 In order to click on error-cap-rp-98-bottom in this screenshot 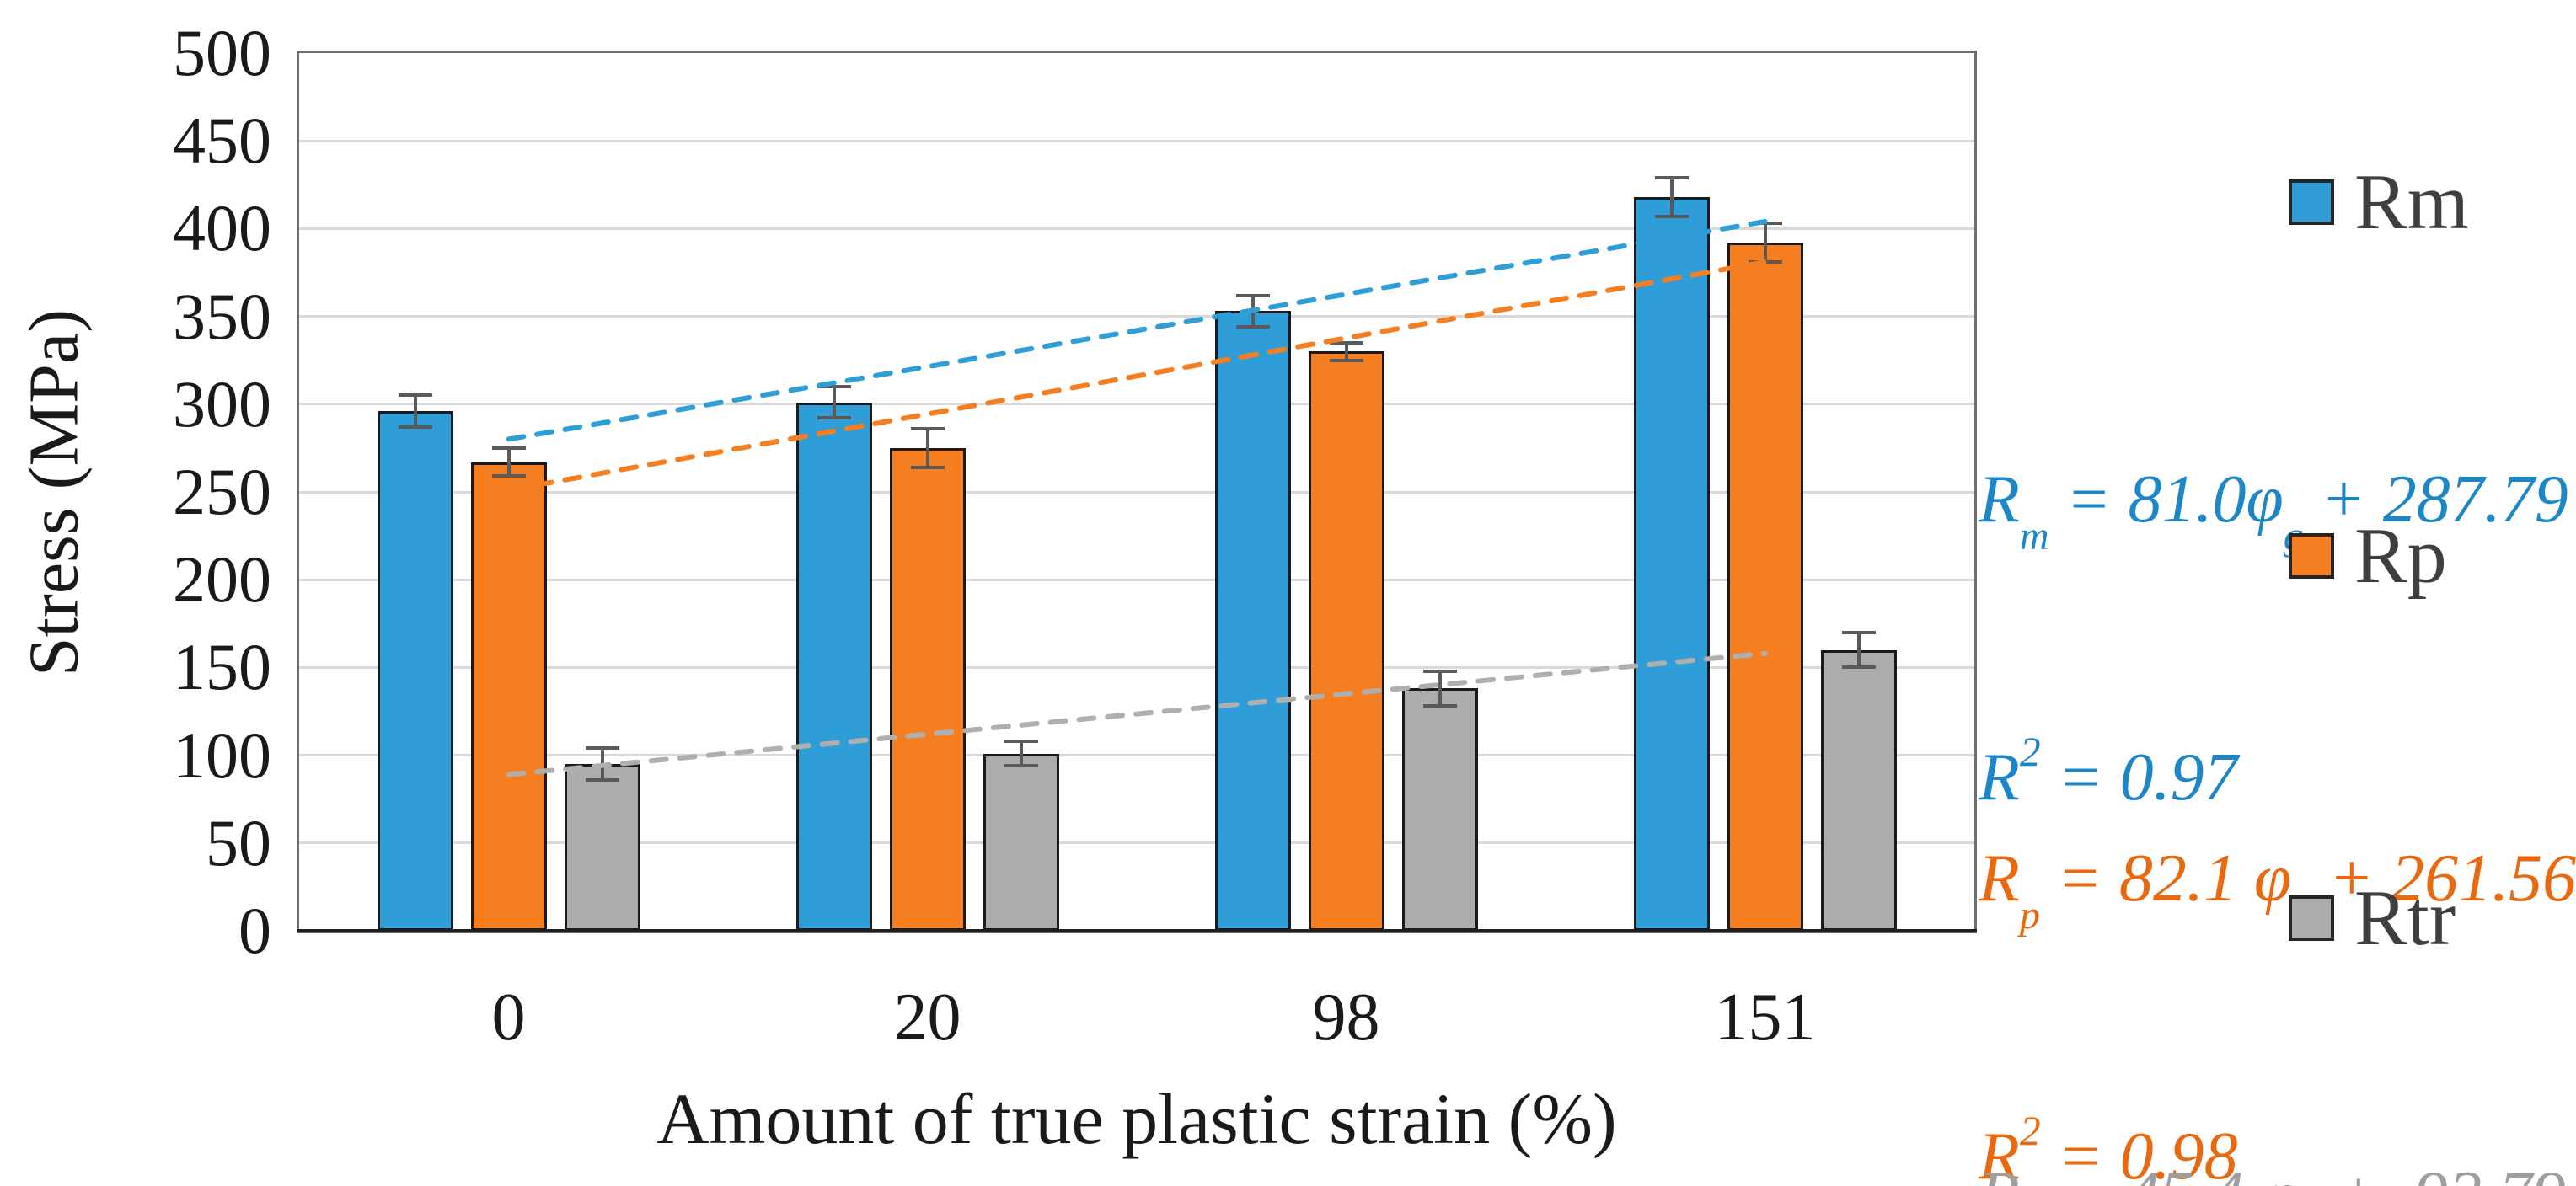, I will do `click(1346, 360)`.